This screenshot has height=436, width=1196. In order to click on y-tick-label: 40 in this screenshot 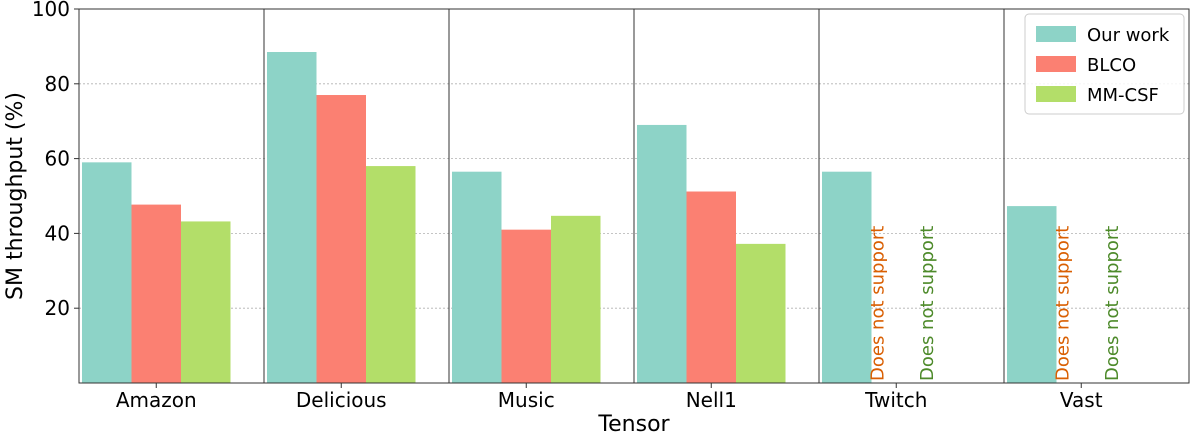, I will do `click(57, 233)`.